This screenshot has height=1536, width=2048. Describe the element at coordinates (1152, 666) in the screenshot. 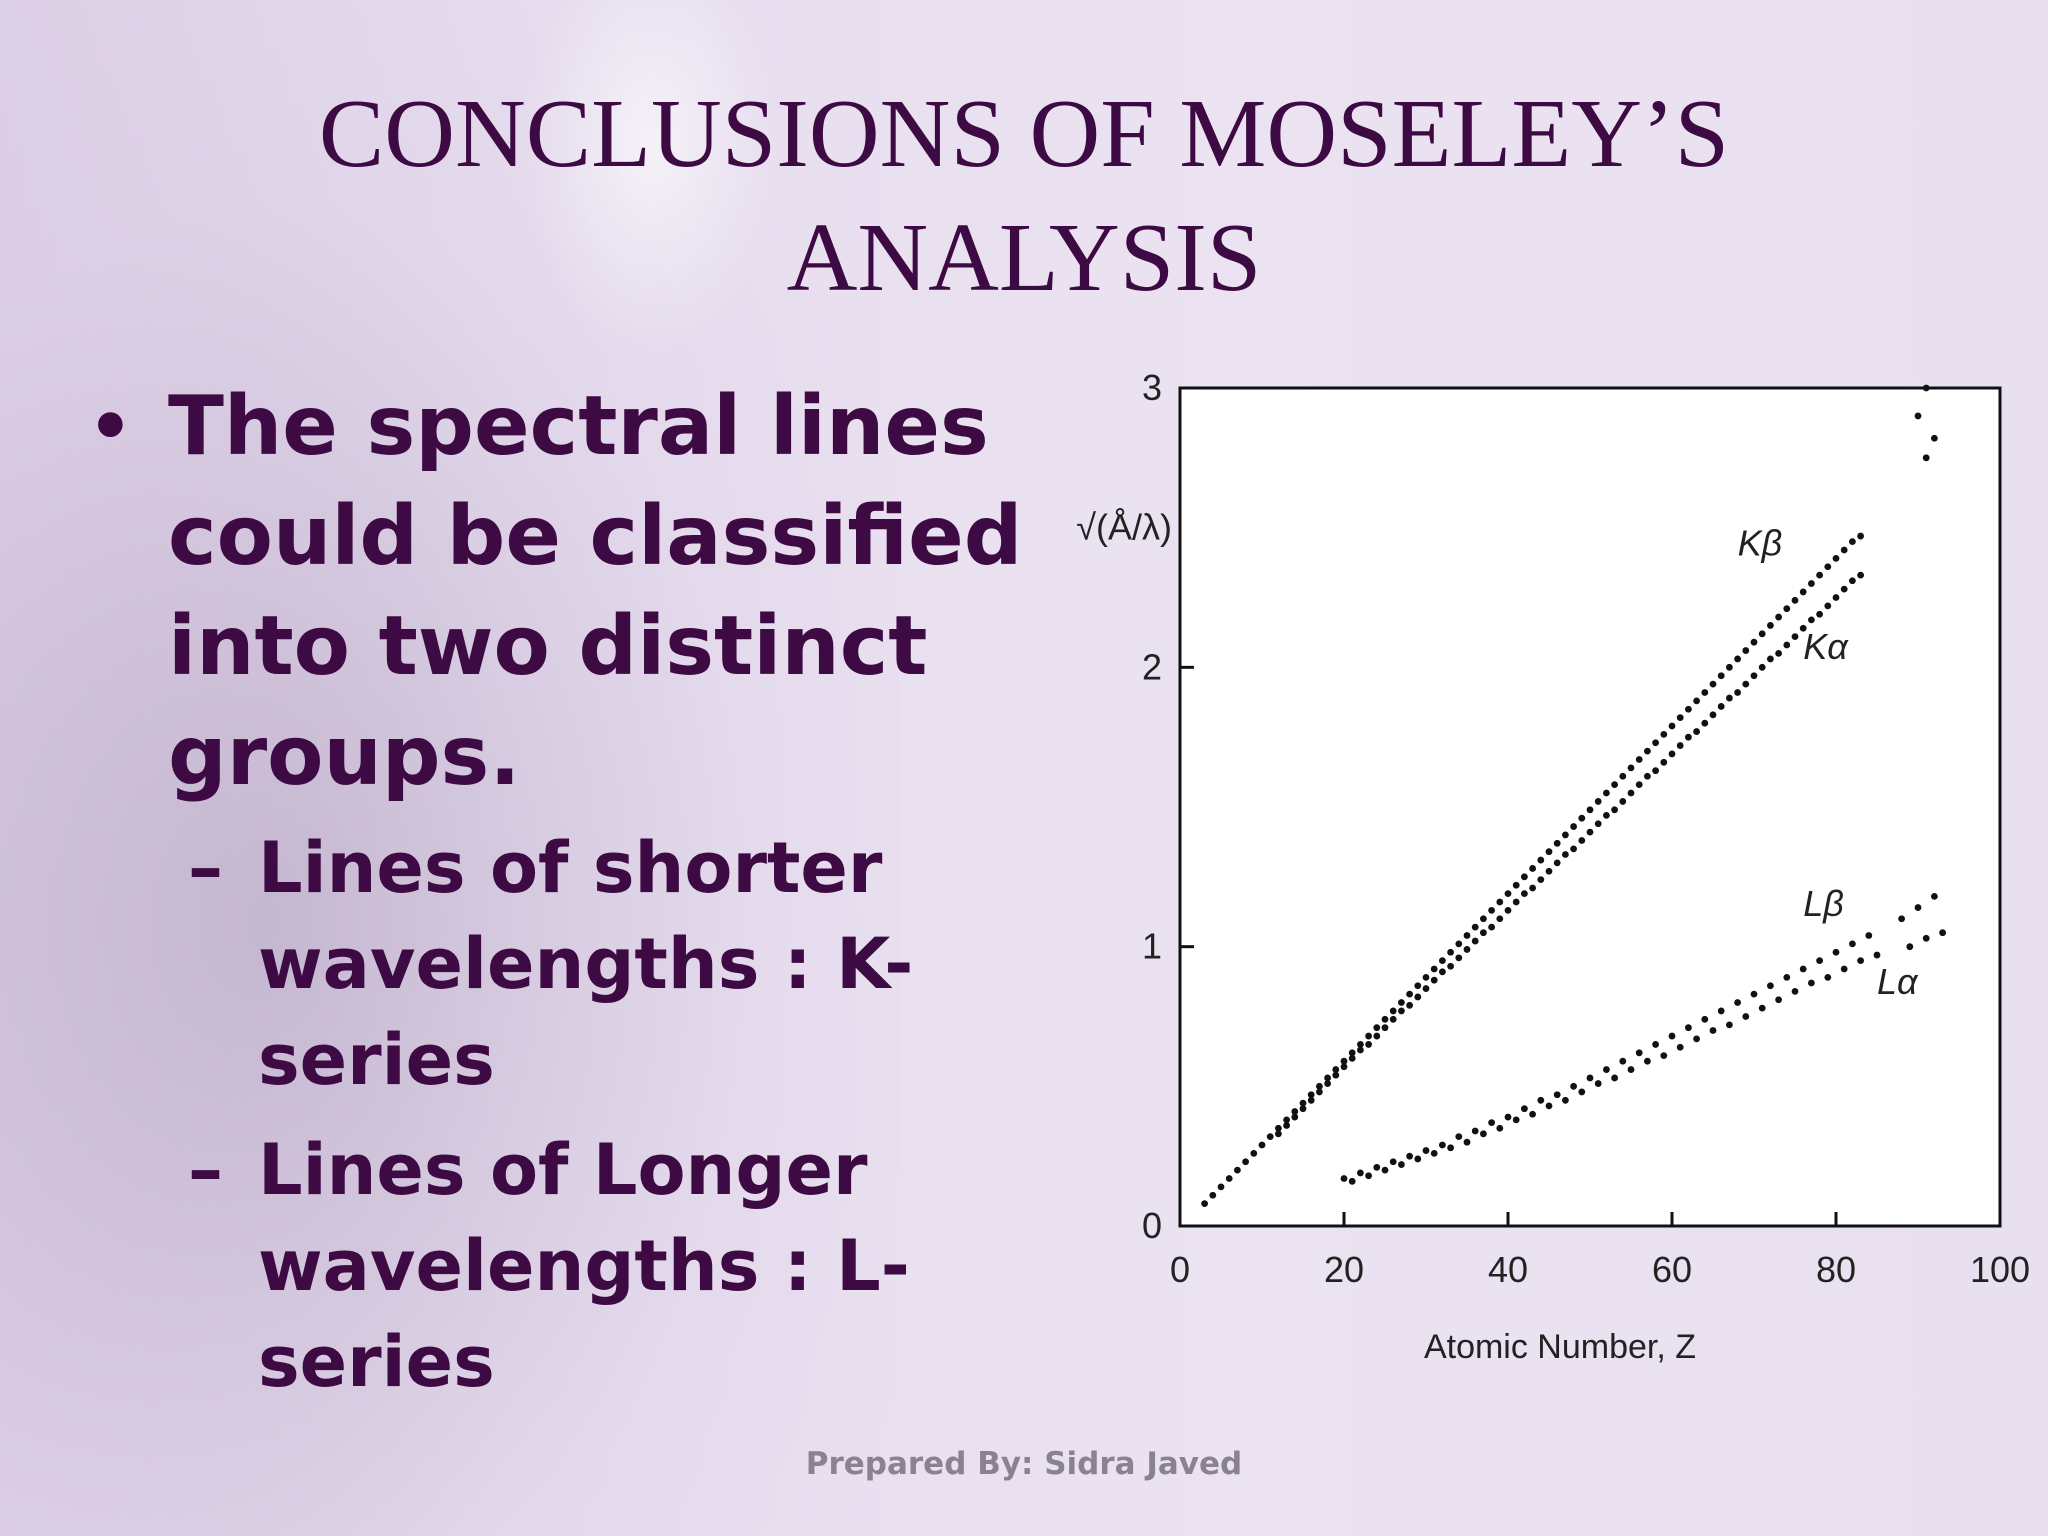

I see `y-tick-label: 2` at that location.